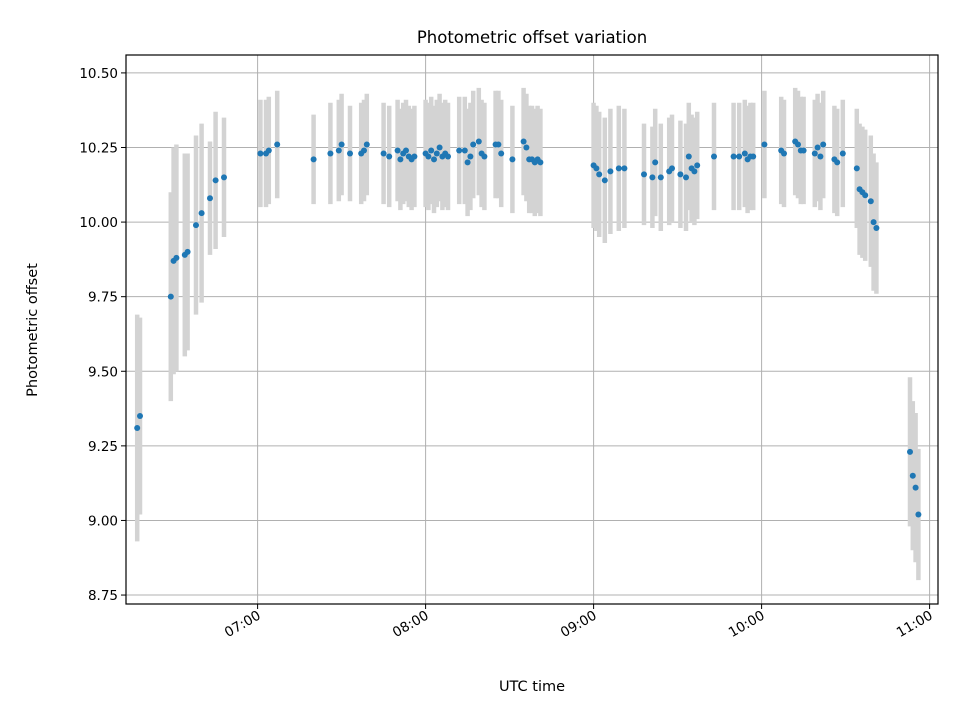 The height and width of the screenshot is (720, 960). Describe the element at coordinates (243, 624) in the screenshot. I see `x-tick-label: 07:00` at that location.